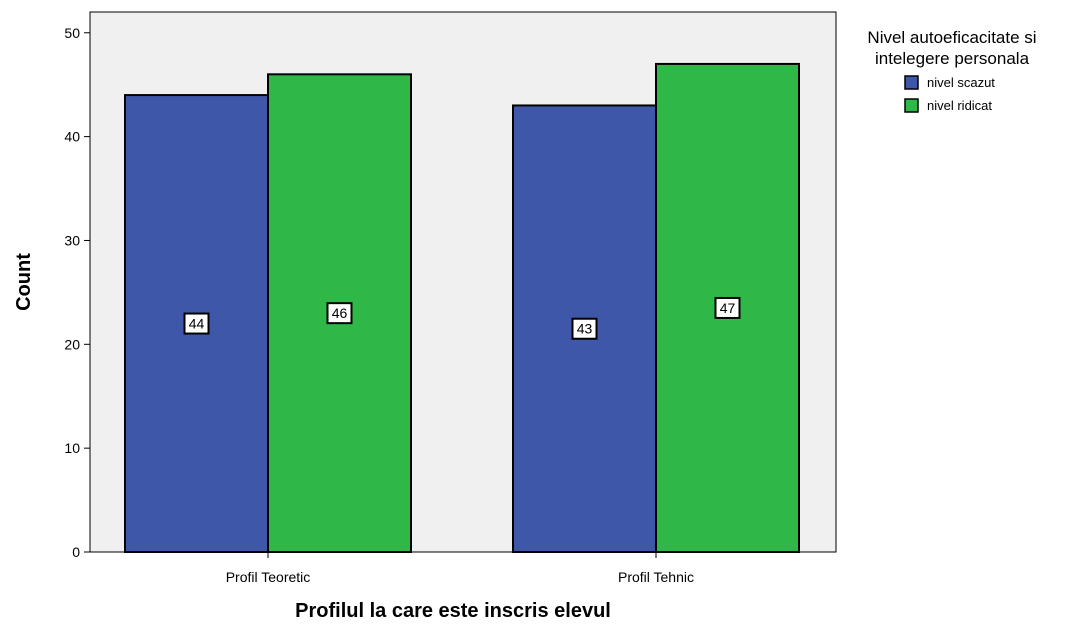 This screenshot has height=627, width=1069. I want to click on y-tick-label: 0, so click(76, 552).